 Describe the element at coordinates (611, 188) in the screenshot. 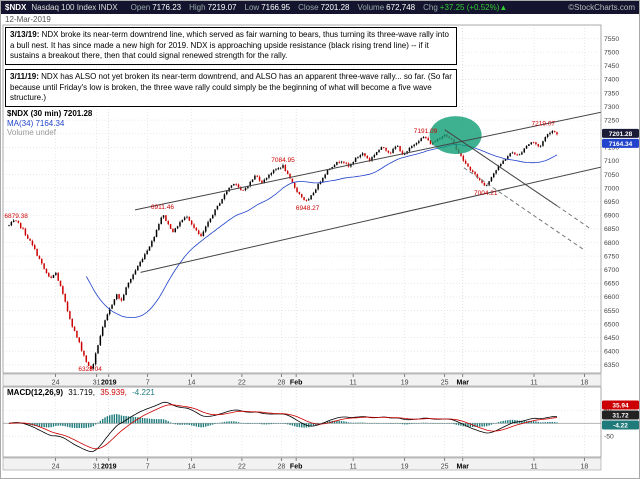

I see `price-axis-label: 7000` at that location.